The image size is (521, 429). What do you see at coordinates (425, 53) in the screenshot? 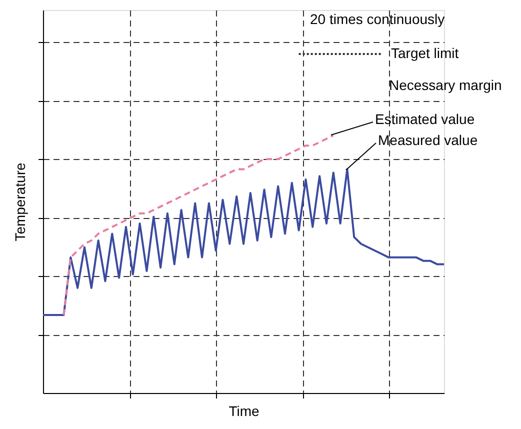
I see `annotation: Target limit` at bounding box center [425, 53].